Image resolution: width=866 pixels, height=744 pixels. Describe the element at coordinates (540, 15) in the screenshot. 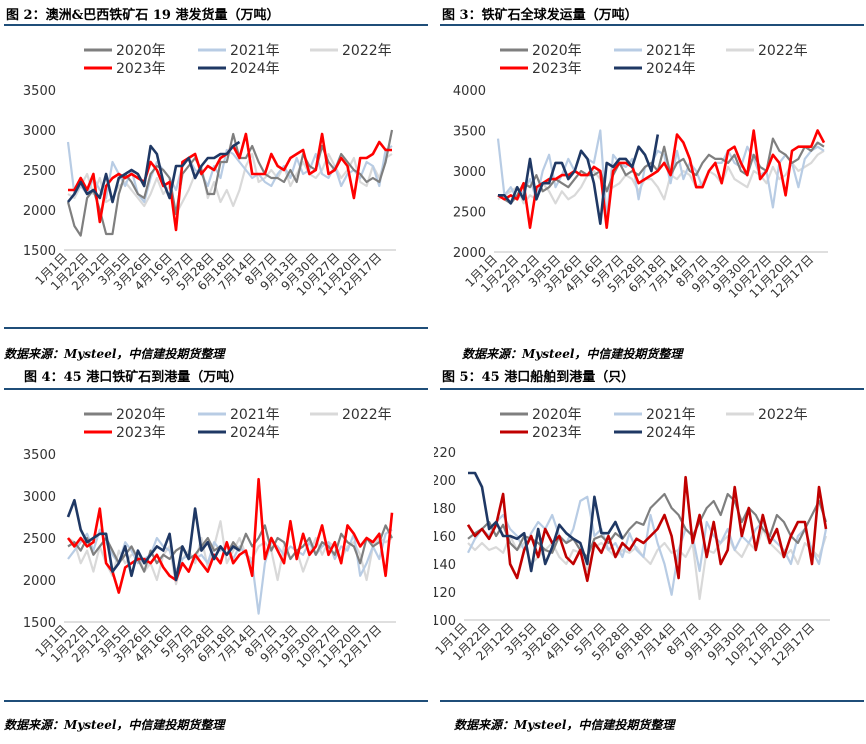

I see `chart-title: 图 3：铁矿石全球发运量（万吨）` at that location.